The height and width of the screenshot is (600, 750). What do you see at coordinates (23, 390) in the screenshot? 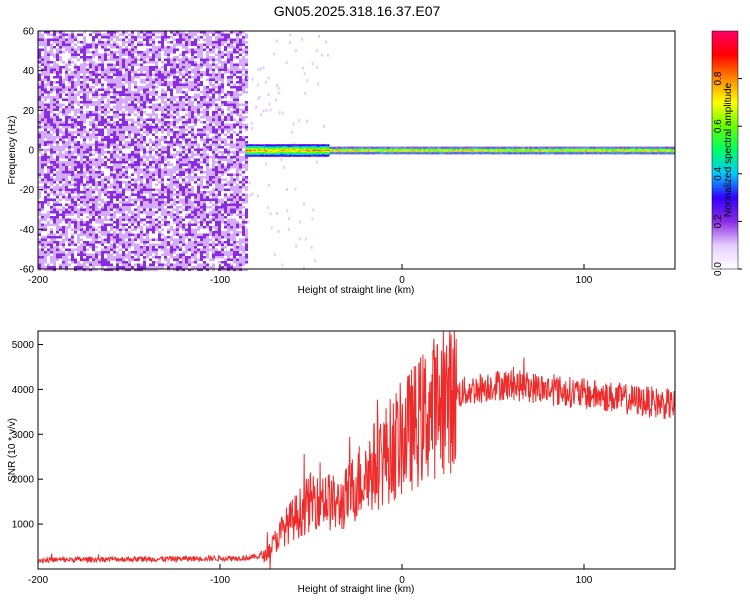
I see `snr-y-tick-label: 4000` at bounding box center [23, 390].